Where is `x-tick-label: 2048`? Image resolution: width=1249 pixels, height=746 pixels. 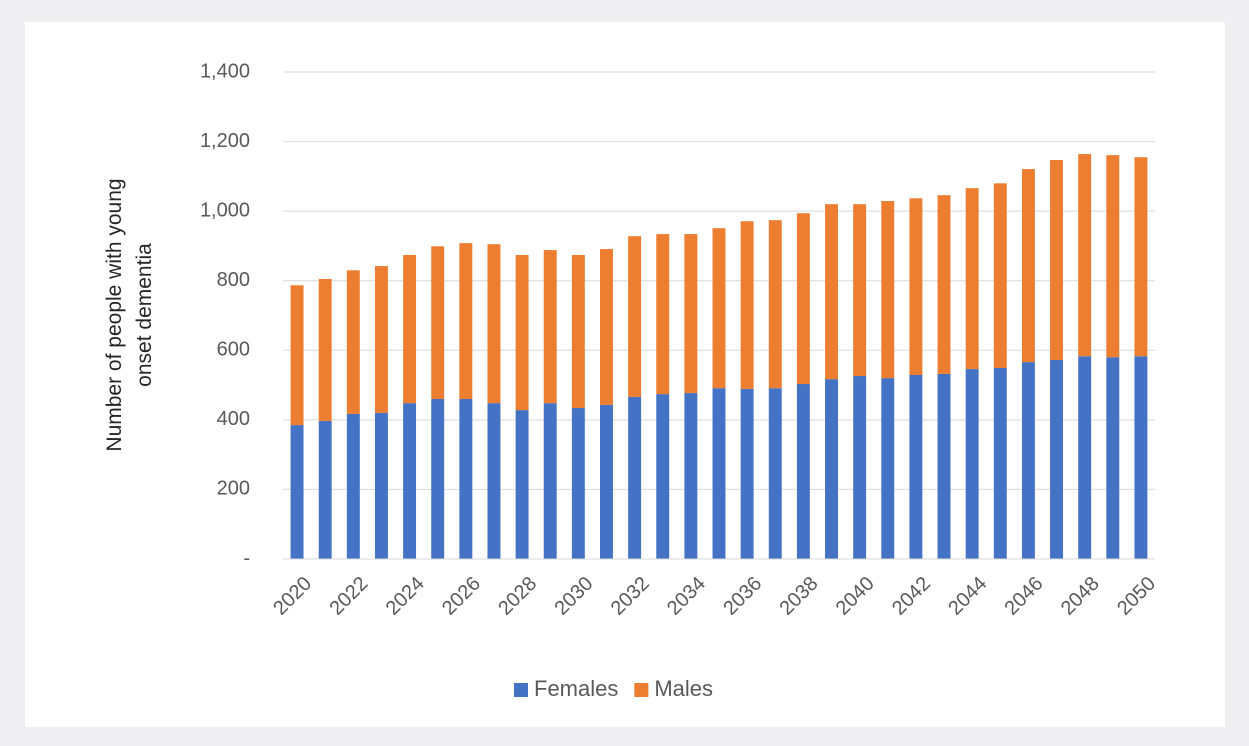 x-tick-label: 2048 is located at coordinates (1080, 596).